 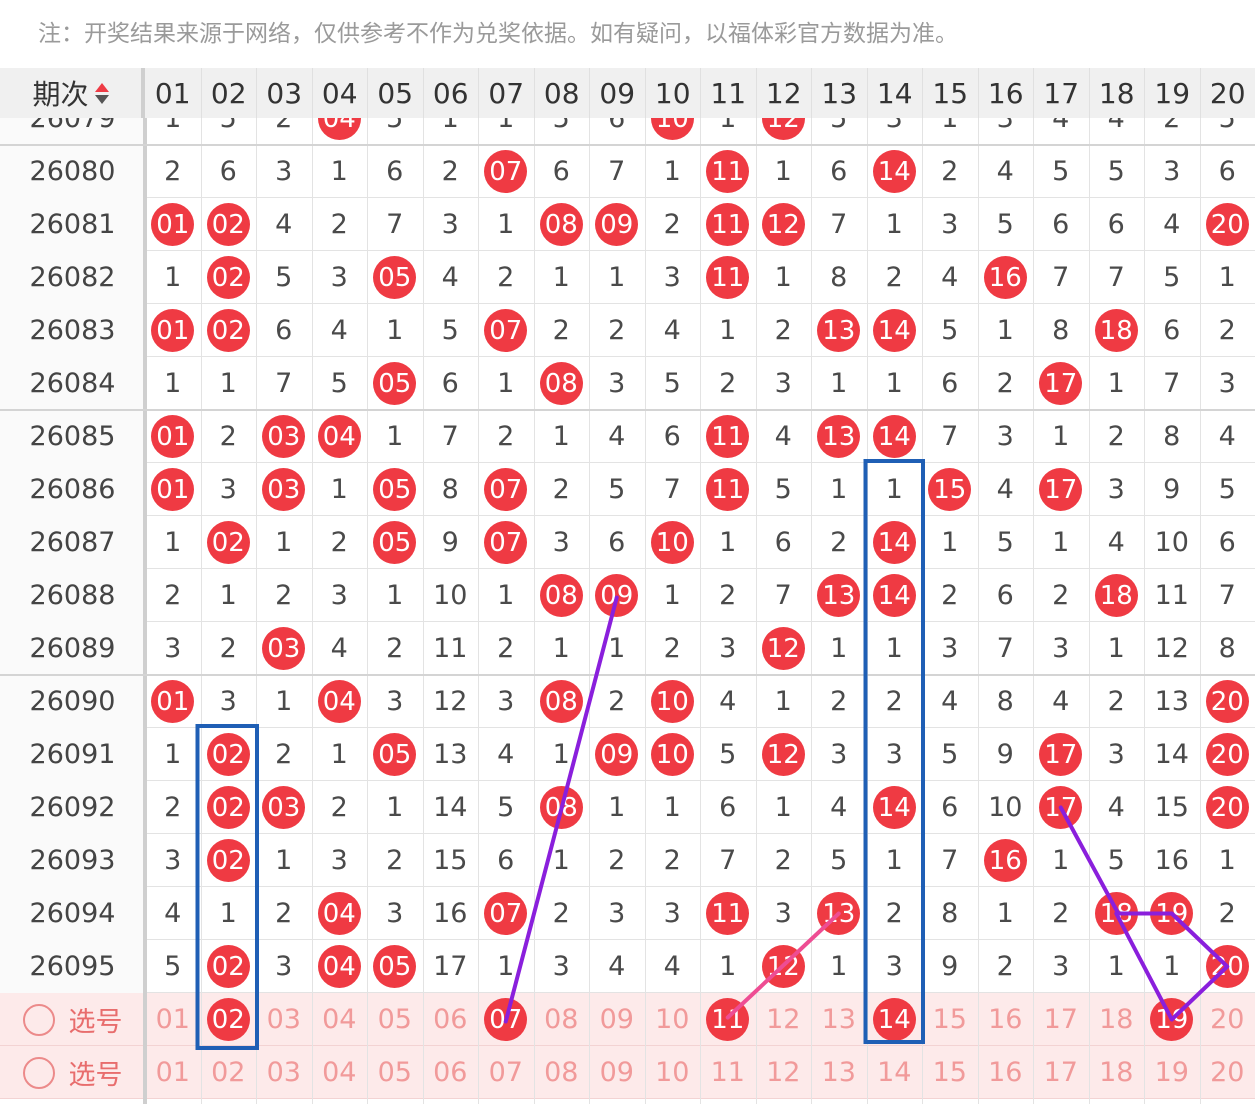 What do you see at coordinates (1227, 93) in the screenshot?
I see `column-header-number: 20` at bounding box center [1227, 93].